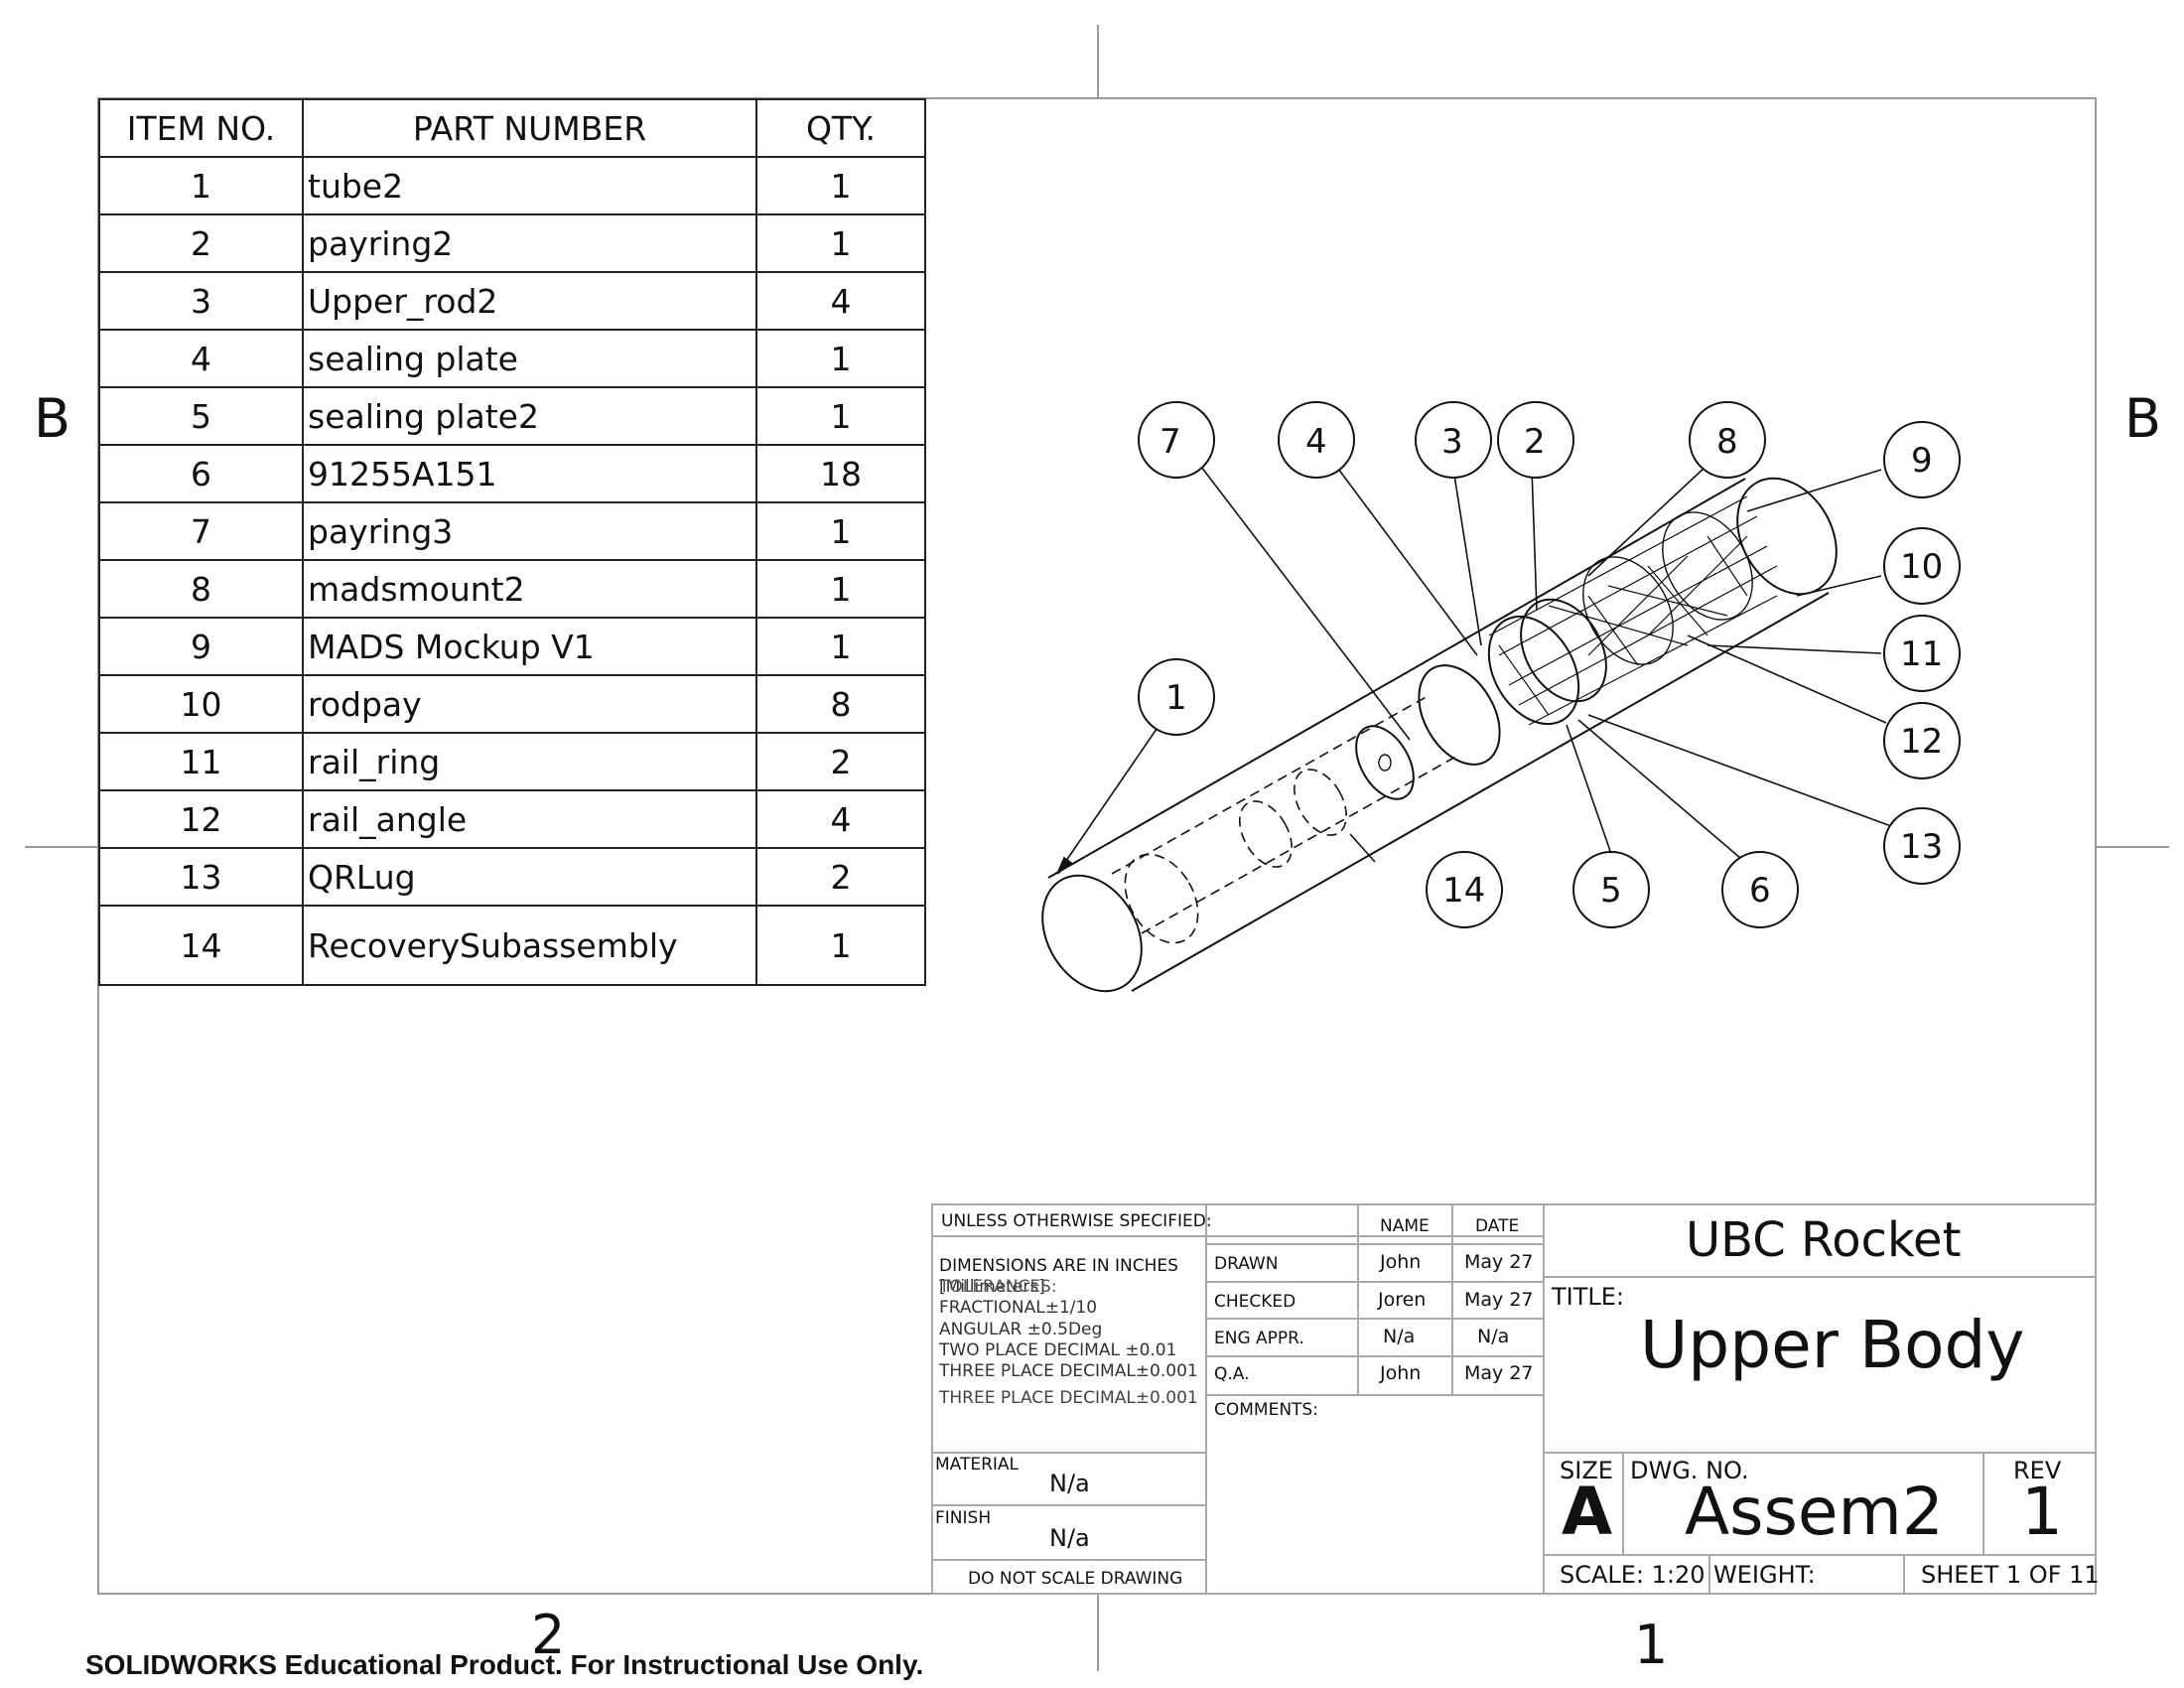  I want to click on bom-item-no: 12, so click(201, 819).